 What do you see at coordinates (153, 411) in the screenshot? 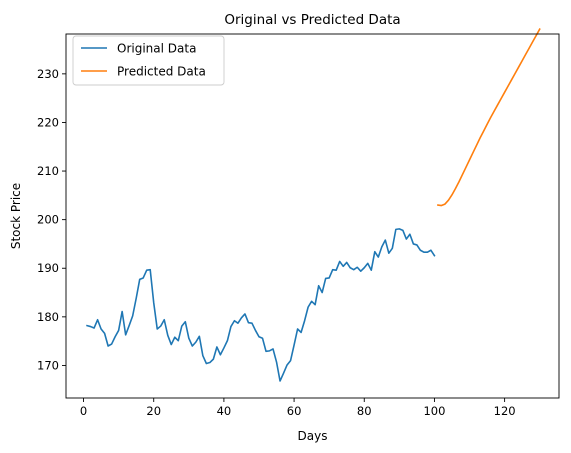
I see `x-tick-label: 20` at bounding box center [153, 411].